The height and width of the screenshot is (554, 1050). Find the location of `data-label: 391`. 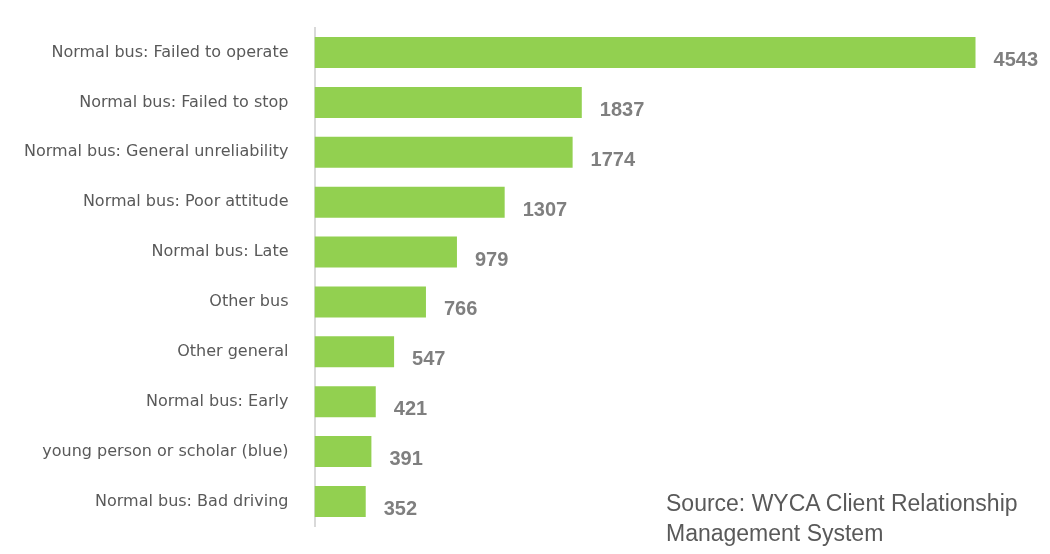

data-label: 391 is located at coordinates (406, 458).